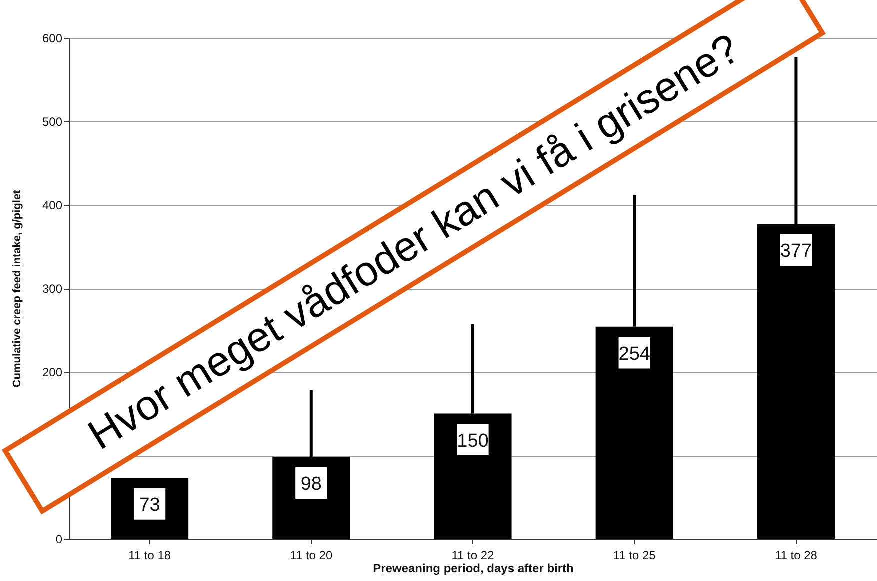 The height and width of the screenshot is (581, 877). What do you see at coordinates (52, 39) in the screenshot?
I see `y-tick-label: 600` at bounding box center [52, 39].